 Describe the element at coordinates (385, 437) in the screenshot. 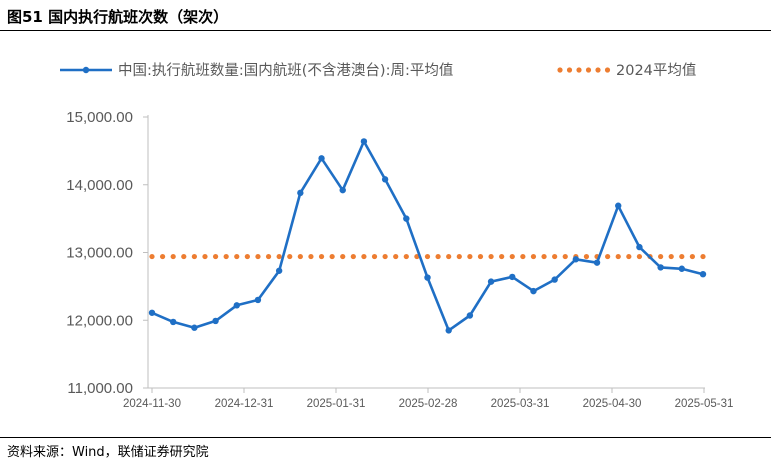

I see `bottom-rule` at that location.